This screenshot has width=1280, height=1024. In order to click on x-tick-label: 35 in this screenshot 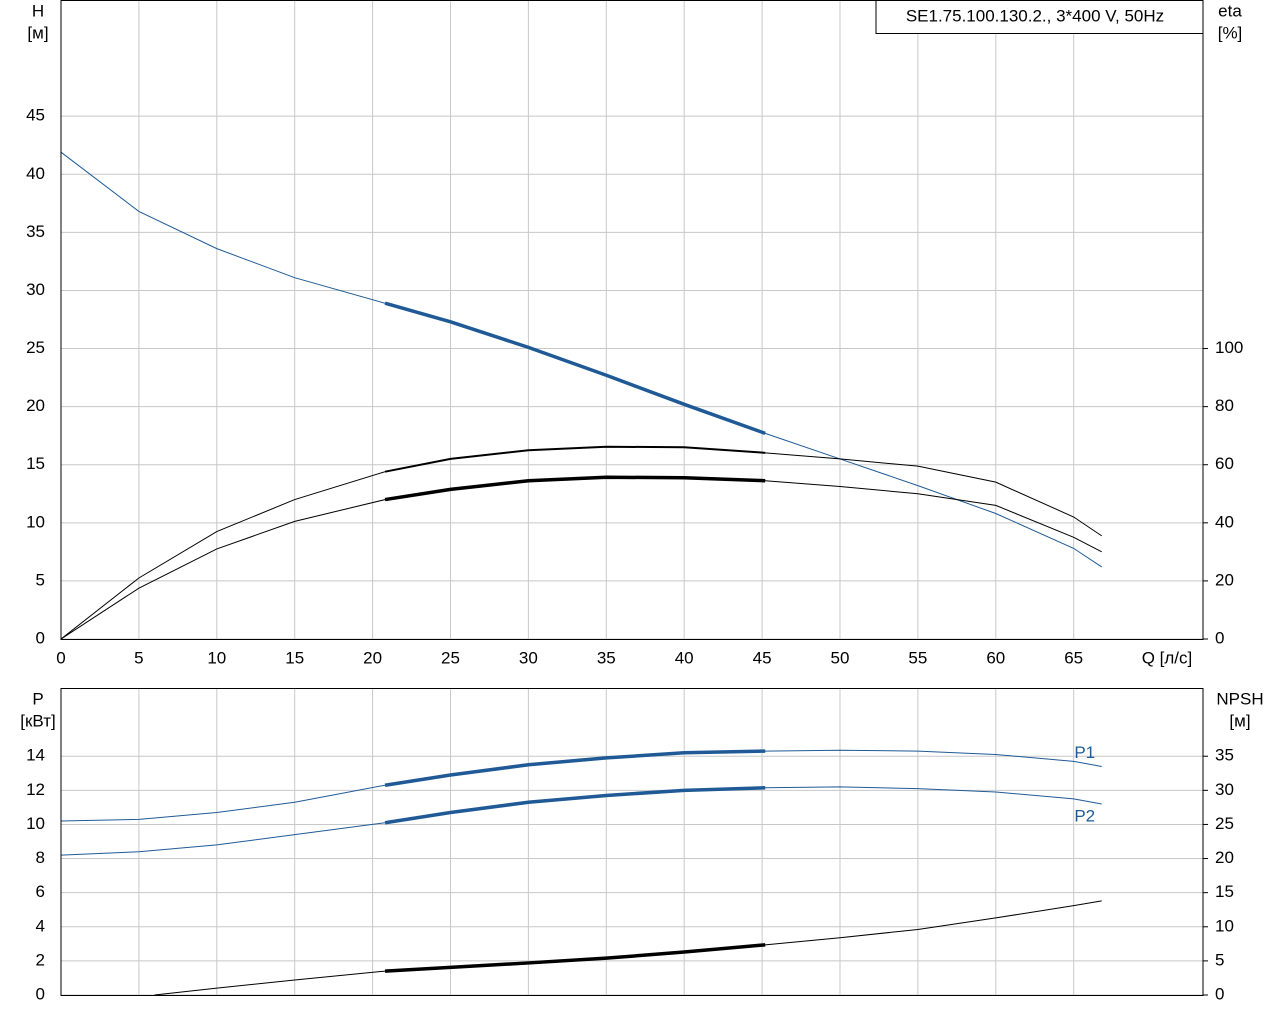, I will do `click(606, 657)`.